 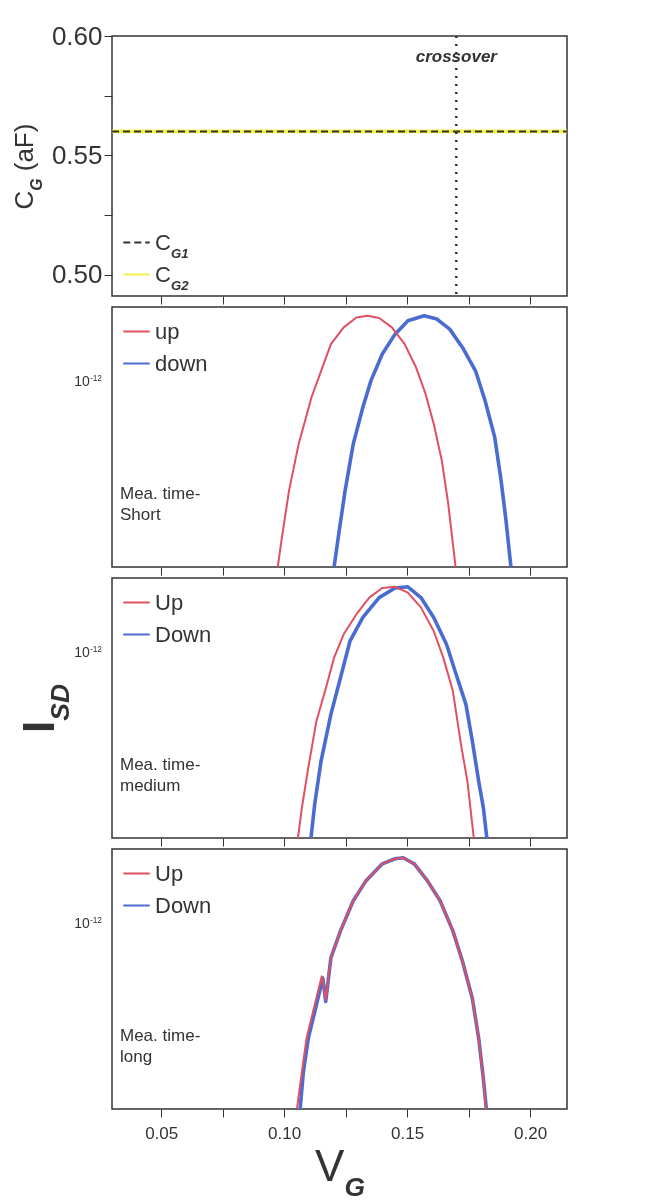 I want to click on annotation: Mea. time- Short, so click(x=160, y=504).